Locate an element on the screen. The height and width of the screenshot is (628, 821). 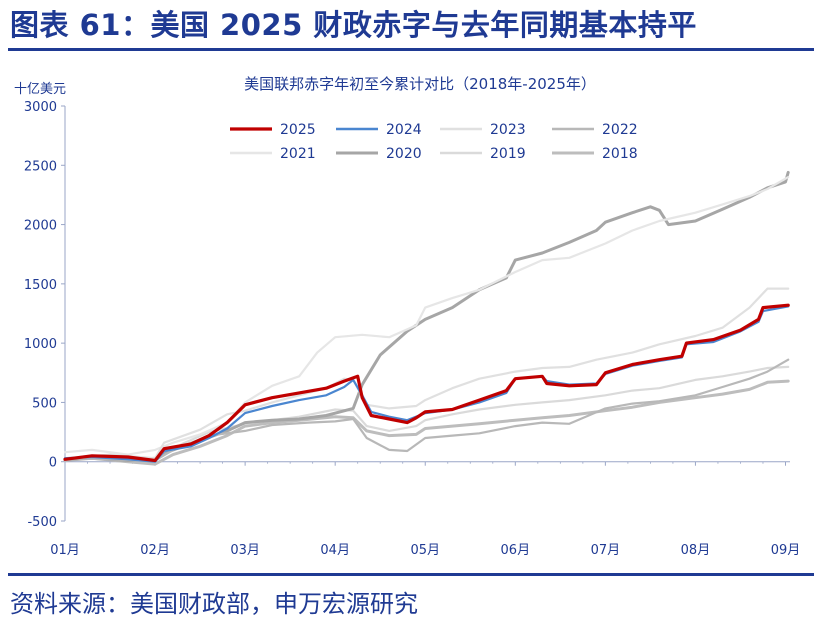
title-rule is located at coordinates (411, 49).